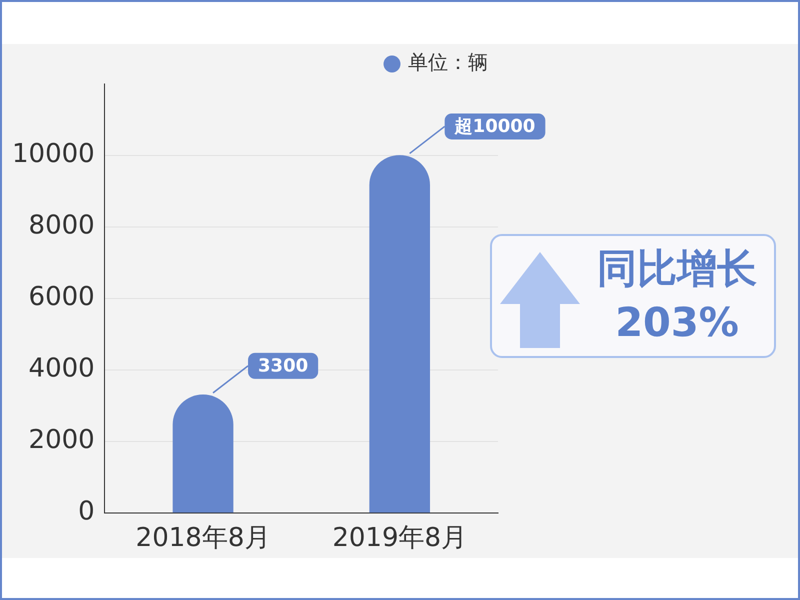 Image resolution: width=800 pixels, height=600 pixels. What do you see at coordinates (61, 369) in the screenshot?
I see `y-tick-label: 4000` at bounding box center [61, 369].